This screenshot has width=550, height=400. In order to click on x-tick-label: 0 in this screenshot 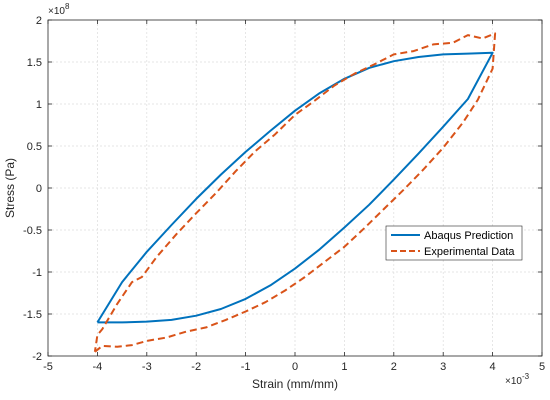, I will do `click(295, 367)`.